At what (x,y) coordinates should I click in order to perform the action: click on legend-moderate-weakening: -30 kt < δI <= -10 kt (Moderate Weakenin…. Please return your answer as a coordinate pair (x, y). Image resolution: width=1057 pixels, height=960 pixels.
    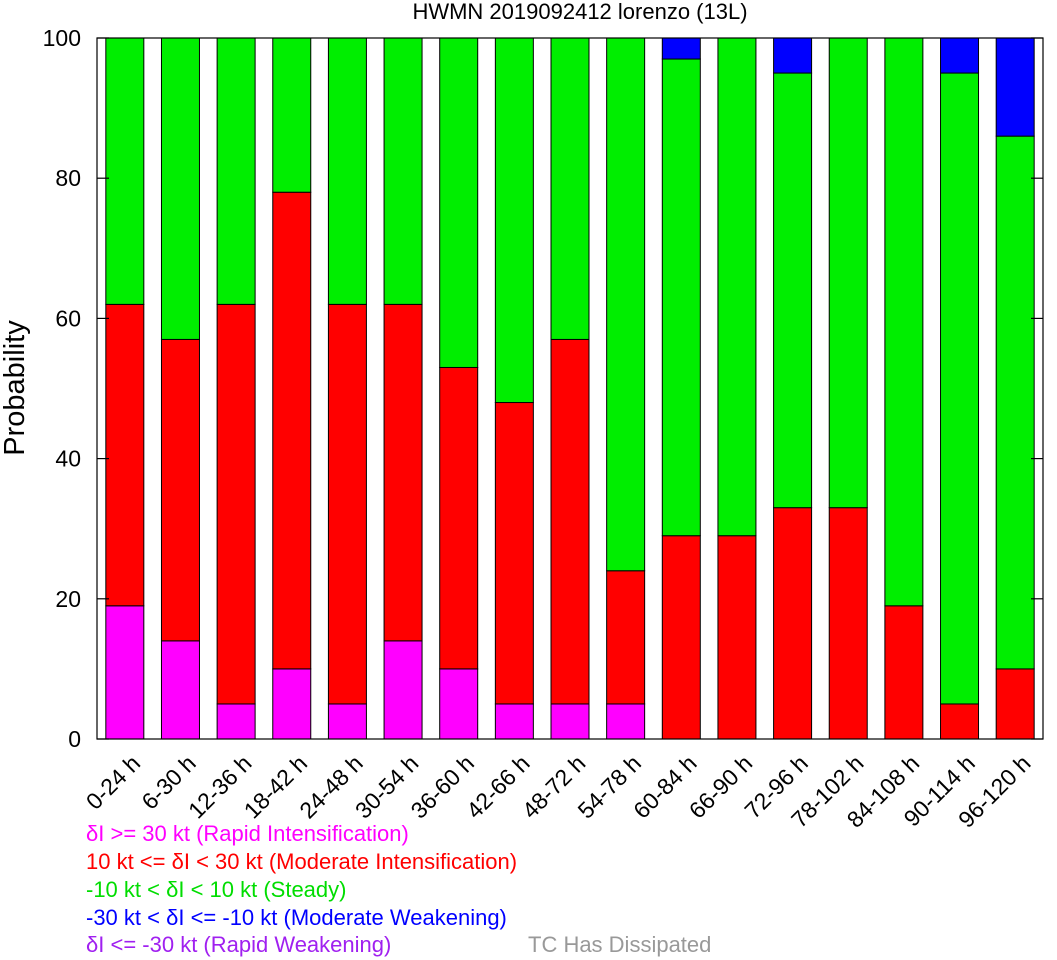
    Looking at the image, I should click on (296, 917).